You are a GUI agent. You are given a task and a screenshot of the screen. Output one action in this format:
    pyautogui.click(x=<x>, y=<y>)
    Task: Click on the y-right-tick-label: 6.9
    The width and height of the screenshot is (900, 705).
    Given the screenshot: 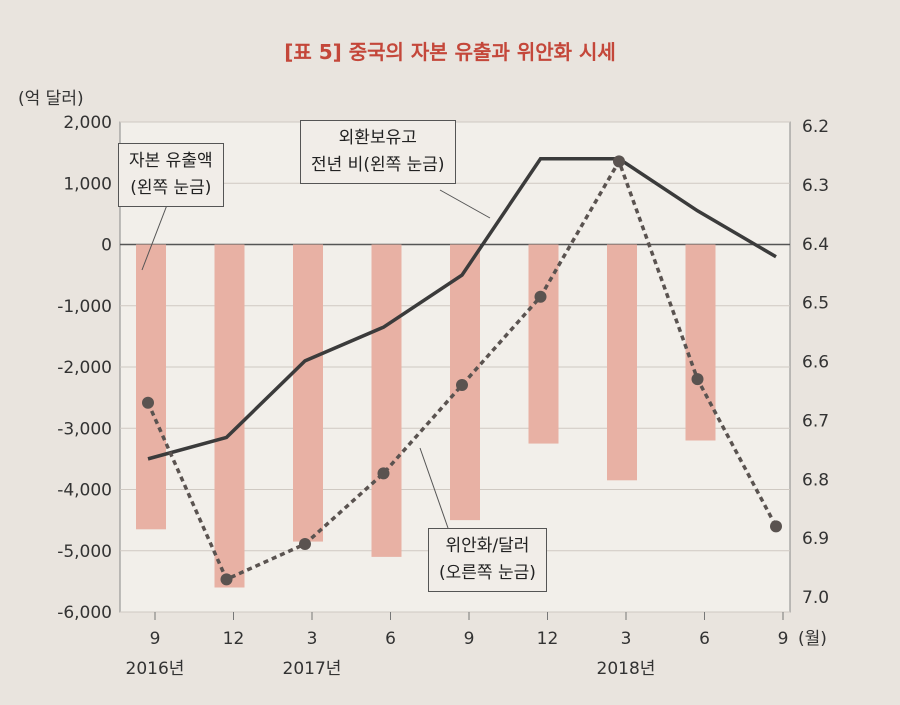 What is the action you would take?
    pyautogui.click(x=815, y=539)
    